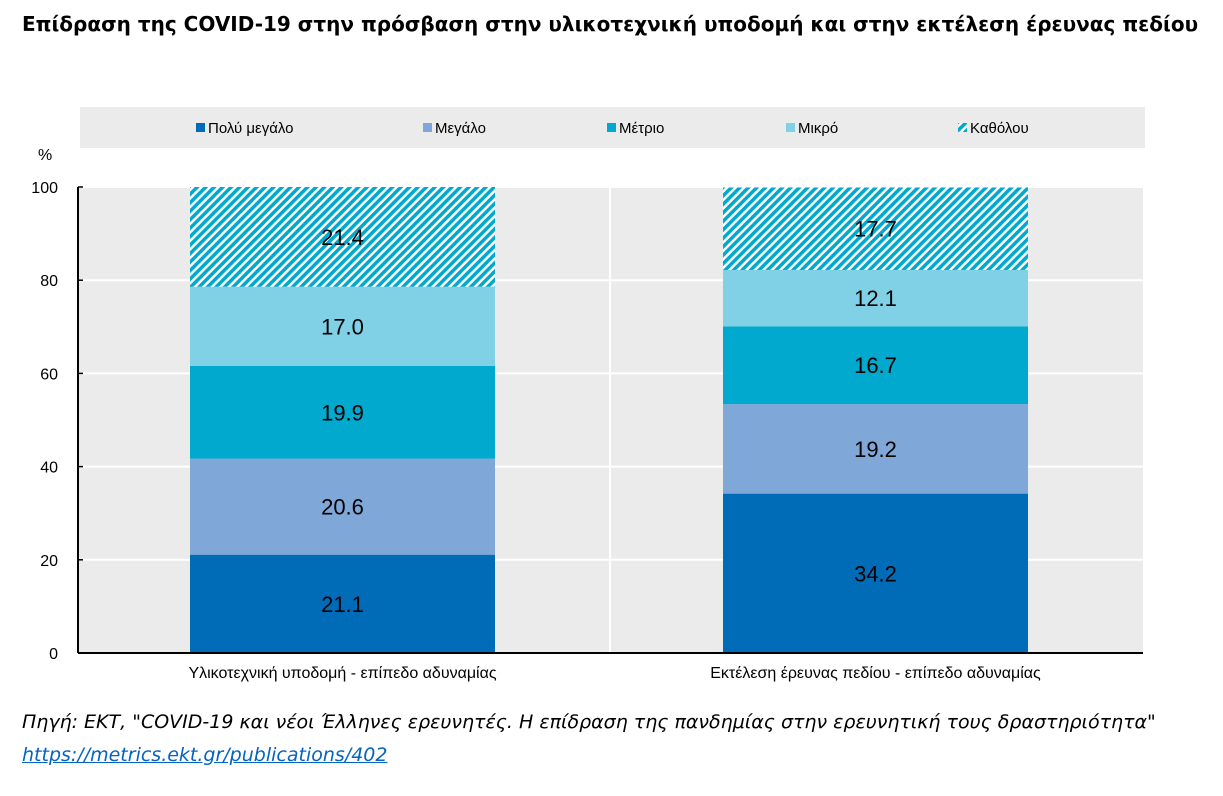  I want to click on data-label: 21.4, so click(342, 237).